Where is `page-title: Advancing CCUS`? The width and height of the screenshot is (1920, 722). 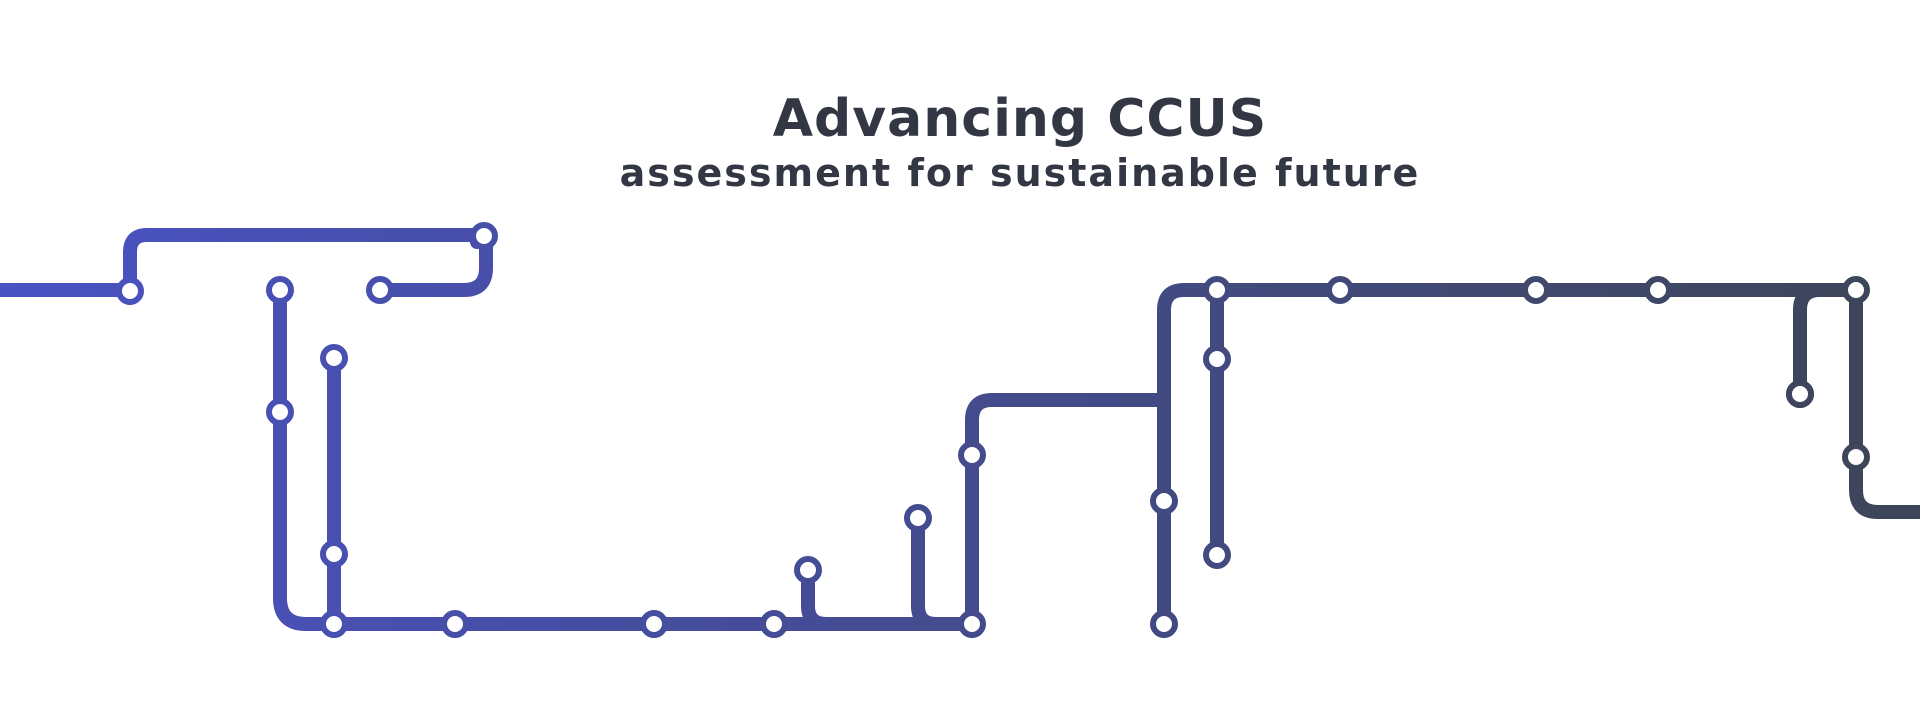
page-title: Advancing CCUS is located at coordinates (1020, 119).